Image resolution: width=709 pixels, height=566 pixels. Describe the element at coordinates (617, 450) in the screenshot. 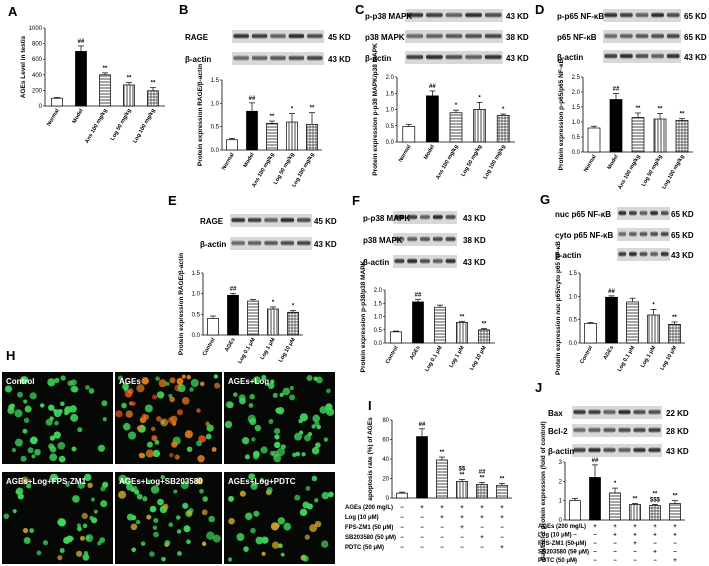

I see `blot-strip-j` at that location.